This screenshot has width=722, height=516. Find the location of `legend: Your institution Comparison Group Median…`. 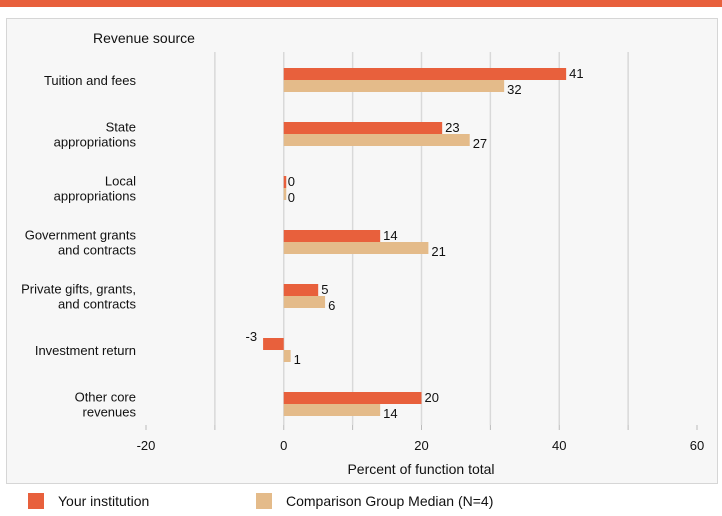

legend: Your institution Comparison Group Median… is located at coordinates (361, 501).